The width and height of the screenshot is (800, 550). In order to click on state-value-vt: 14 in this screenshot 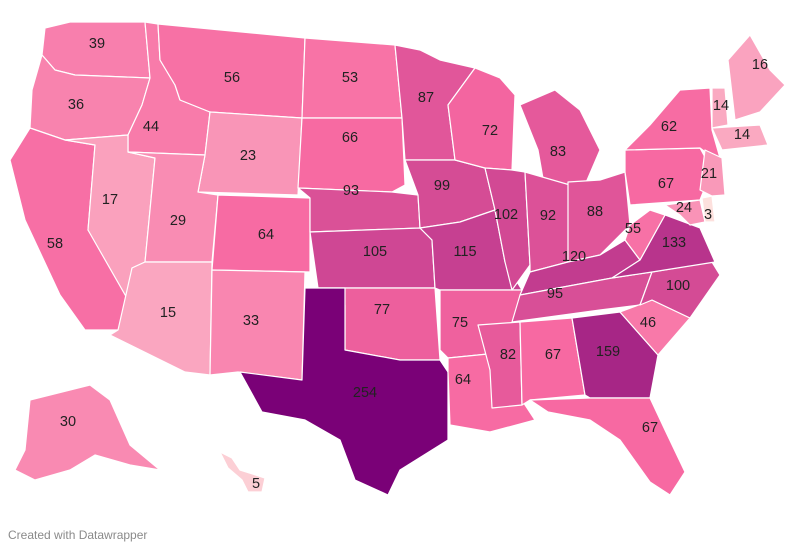, I will do `click(721, 106)`.